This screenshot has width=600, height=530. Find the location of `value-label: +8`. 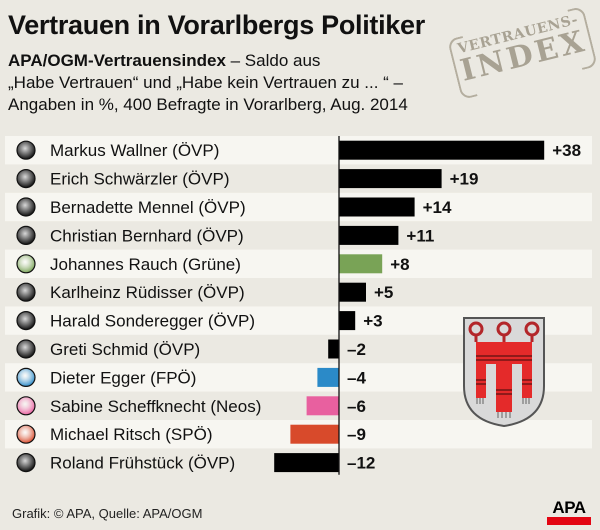

value-label: +8 is located at coordinates (399, 264).